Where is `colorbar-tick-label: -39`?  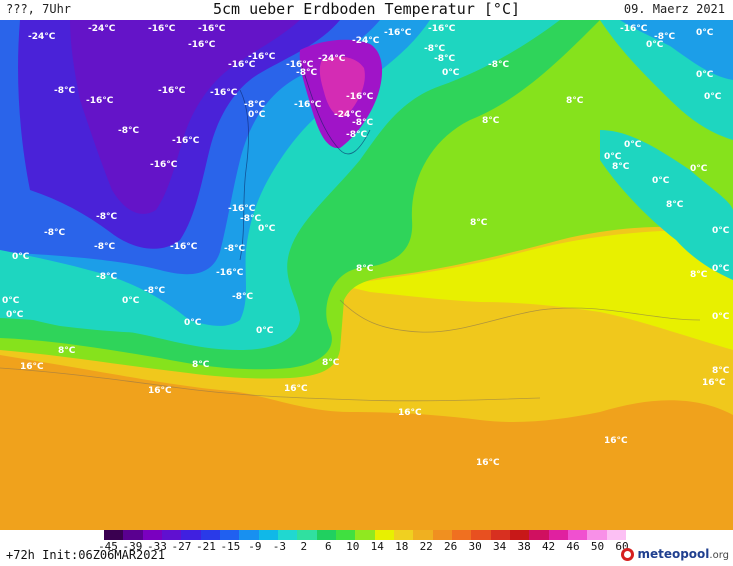
colorbar-tick-label: -39 is located at coordinates (132, 546).